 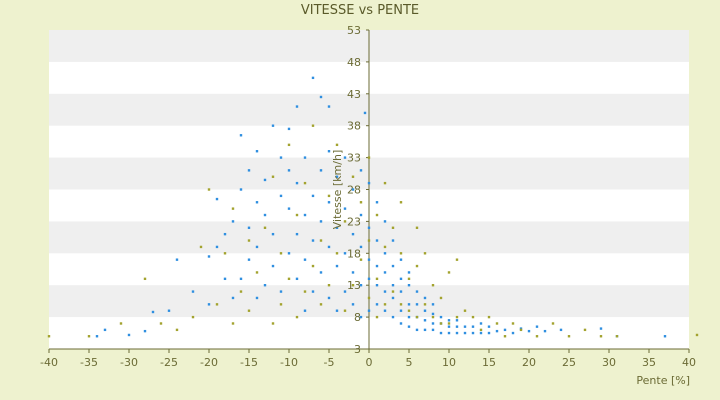 What do you see at coordinates (354, 253) in the screenshot?
I see `y-tick-label: 18` at bounding box center [354, 253].